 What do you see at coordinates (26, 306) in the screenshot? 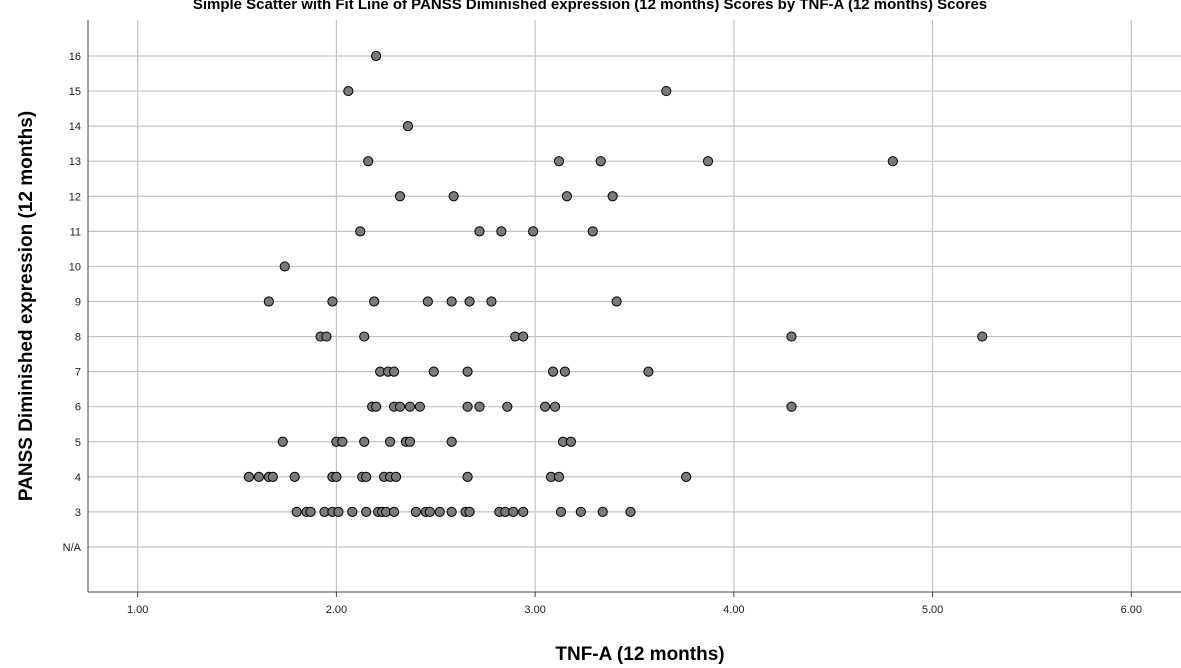
I see `y-axis-title: PANSS Diminished expression (12 months)` at bounding box center [26, 306].